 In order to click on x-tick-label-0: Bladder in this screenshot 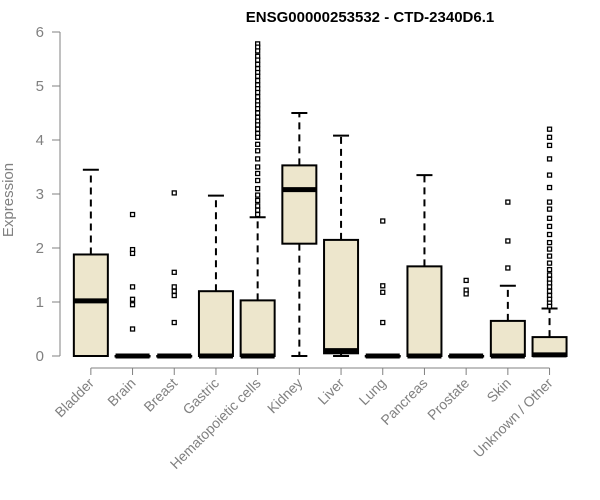, I will do `click(75, 398)`.